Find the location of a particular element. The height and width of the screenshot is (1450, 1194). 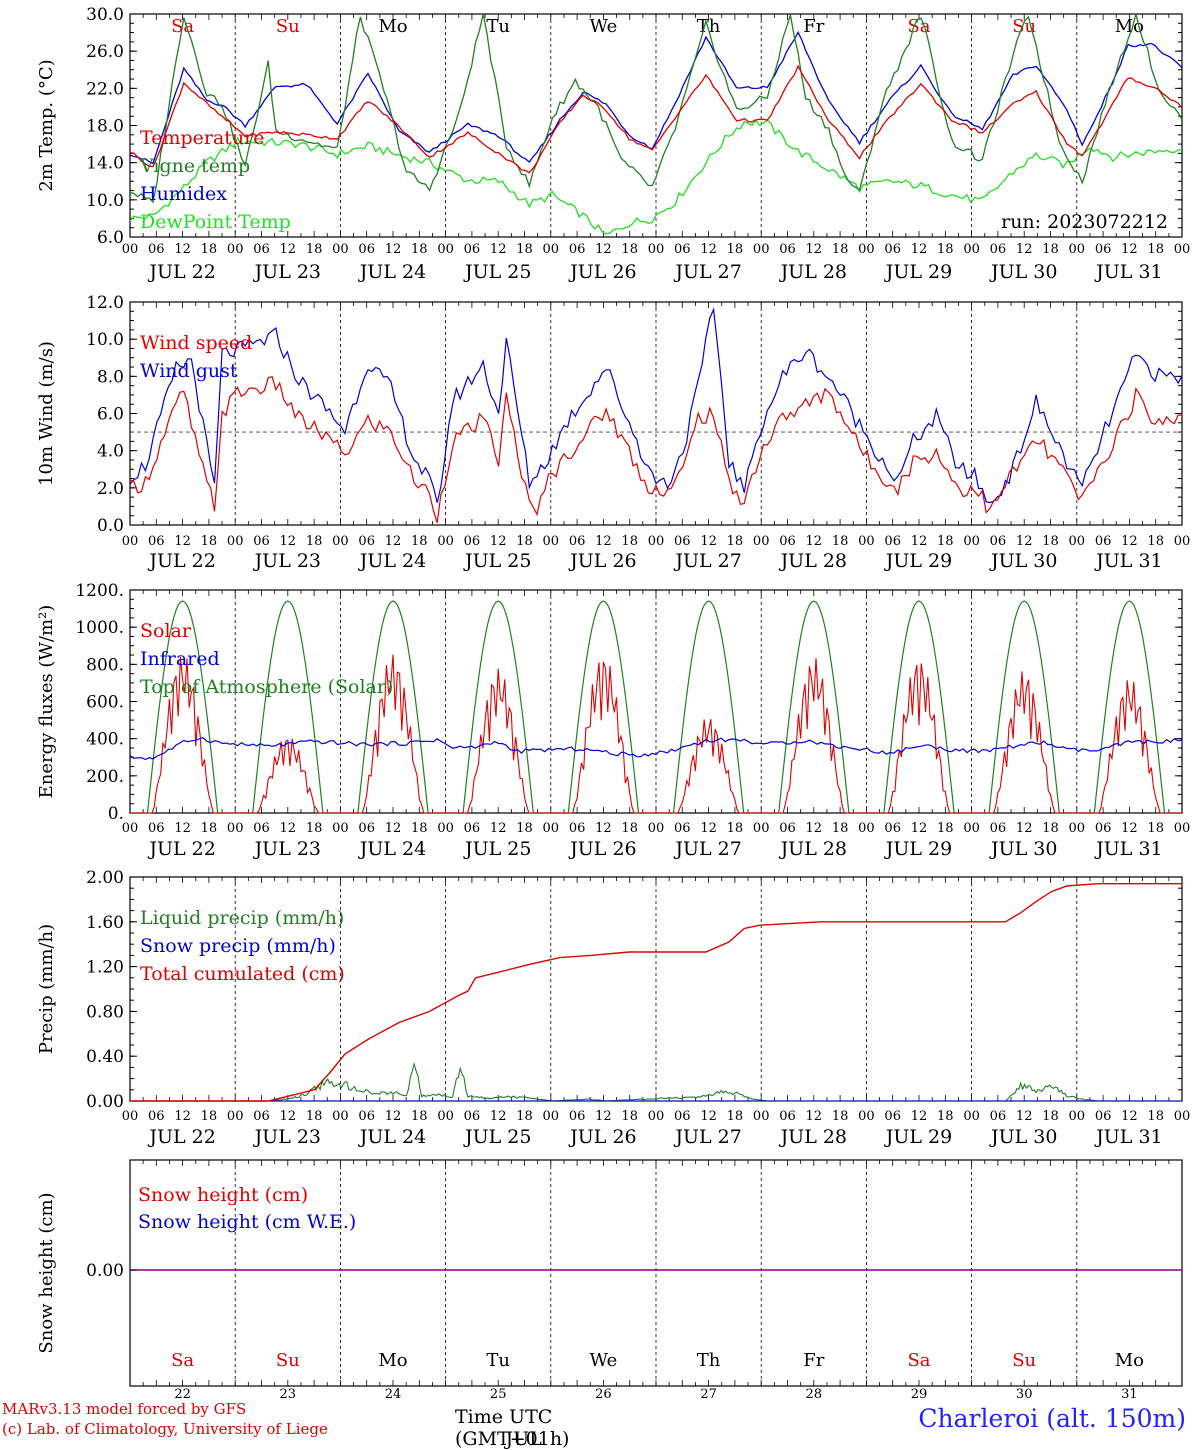

y-axis-label: Snow height (cm) is located at coordinates (46, 1272).